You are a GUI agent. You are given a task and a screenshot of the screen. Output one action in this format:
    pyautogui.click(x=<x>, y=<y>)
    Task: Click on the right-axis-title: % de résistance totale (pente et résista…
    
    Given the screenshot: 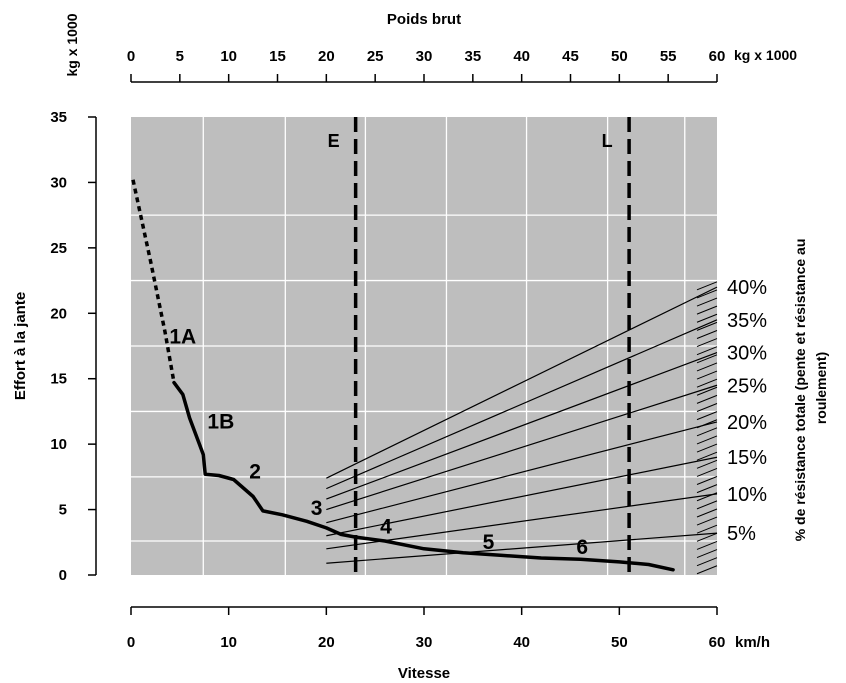 What is the action you would take?
    pyautogui.click(x=810, y=388)
    